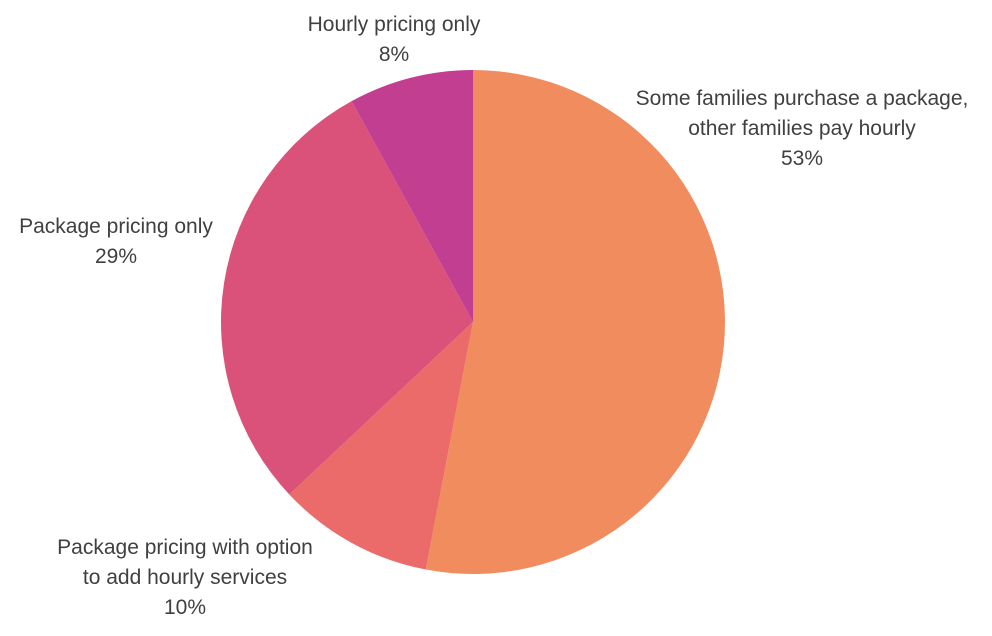 The height and width of the screenshot is (636, 992). Describe the element at coordinates (394, 54) in the screenshot. I see `slice-value-label: 8%` at that location.